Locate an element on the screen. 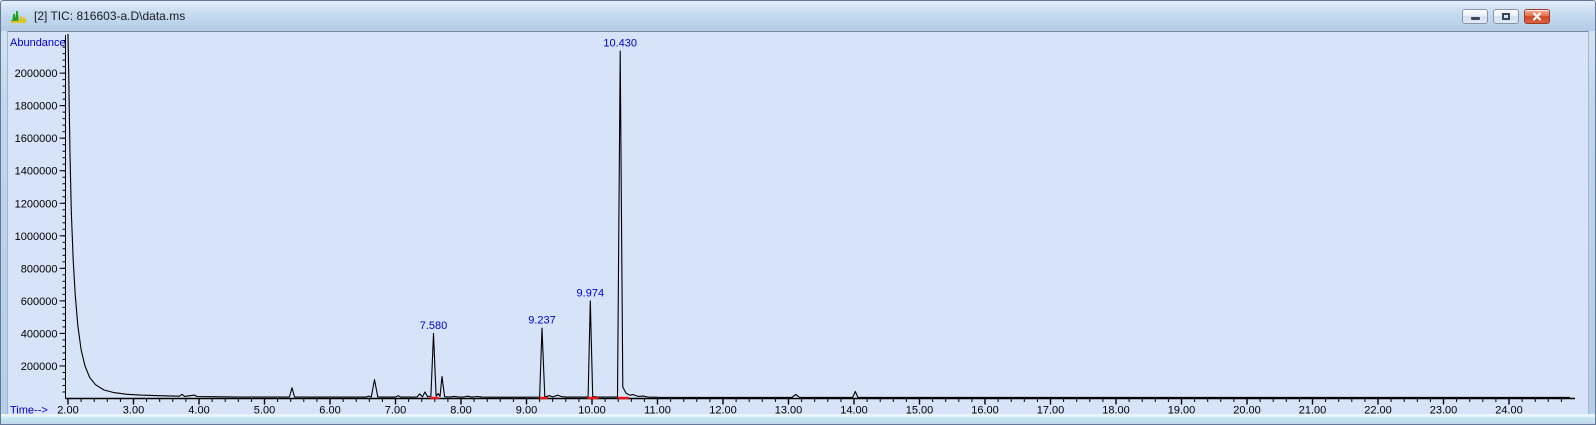 This screenshot has width=1596, height=425. svg-text: 1000000 is located at coordinates (36, 237).